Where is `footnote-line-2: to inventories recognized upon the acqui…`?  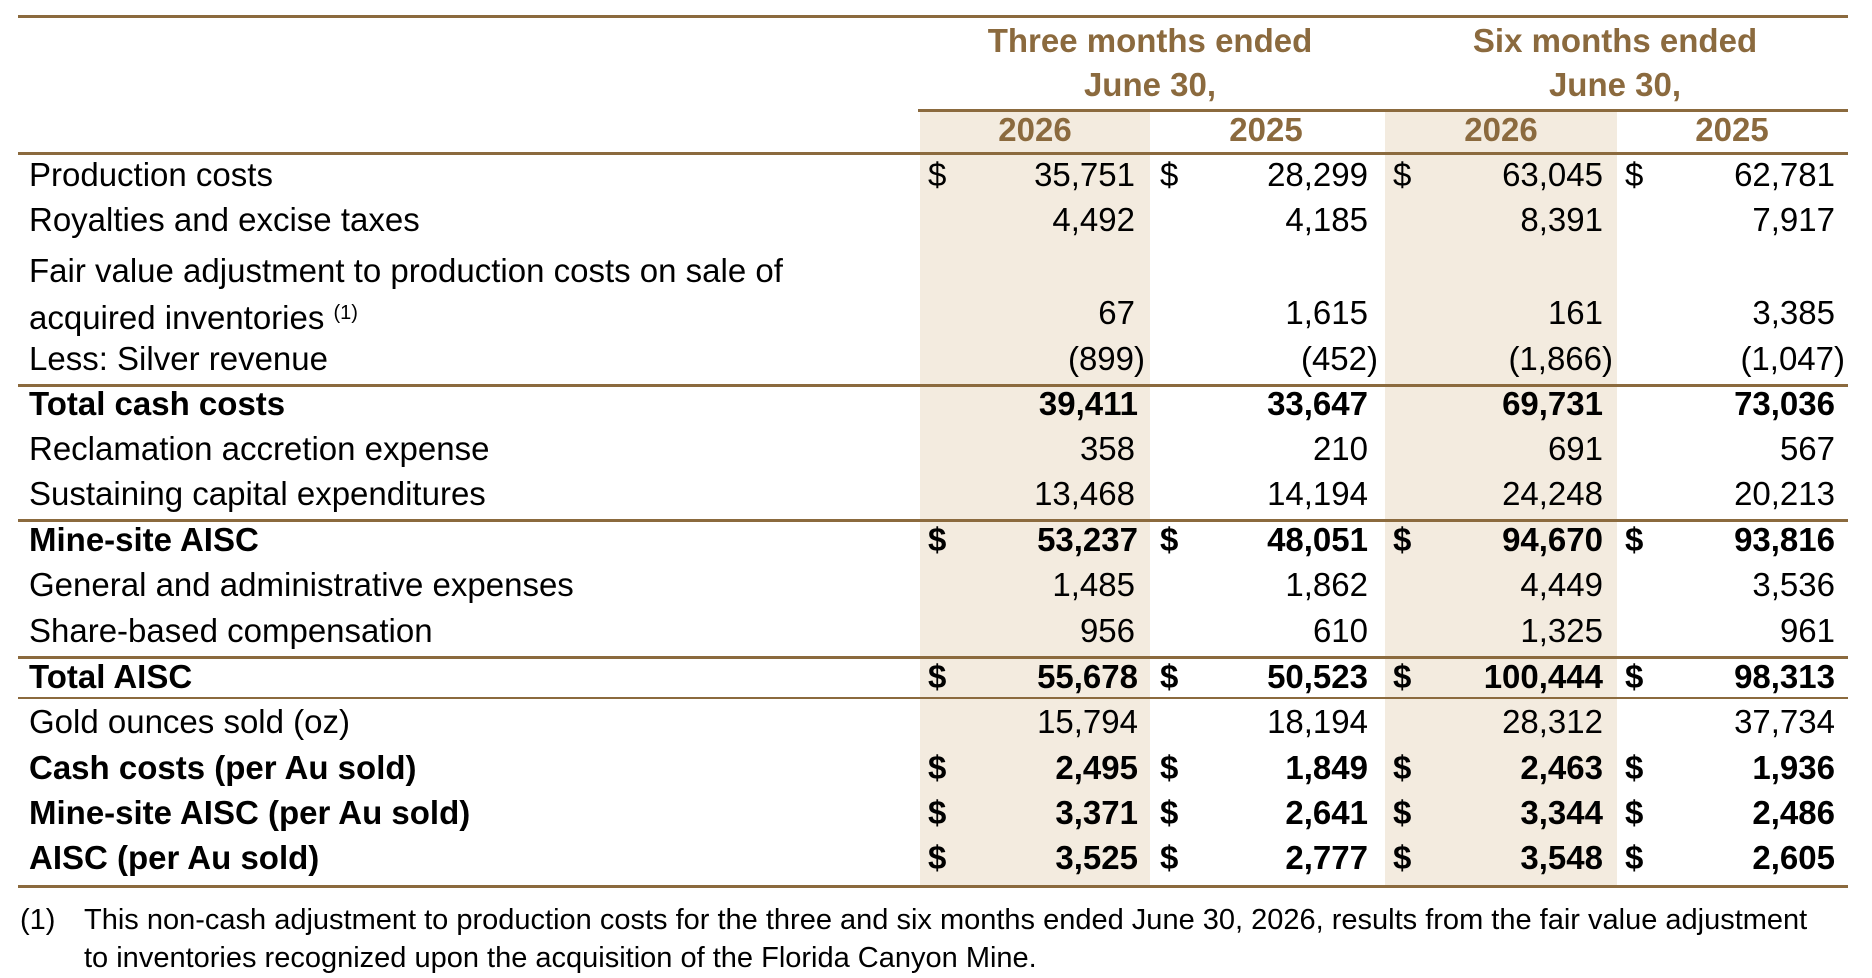 footnote-line-2: to inventories recognized upon the acqui… is located at coordinates (560, 958).